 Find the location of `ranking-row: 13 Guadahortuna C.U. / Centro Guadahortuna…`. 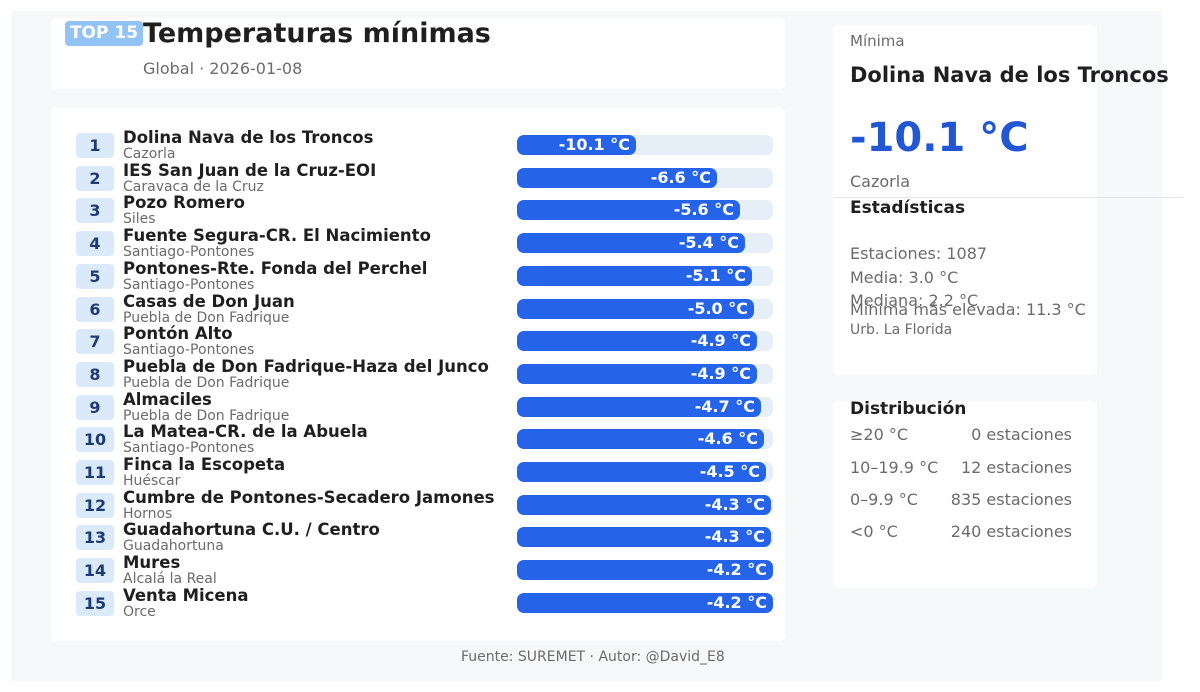

ranking-row: 13 Guadahortuna C.U. / Centro Guadahortuna… is located at coordinates (418, 537).